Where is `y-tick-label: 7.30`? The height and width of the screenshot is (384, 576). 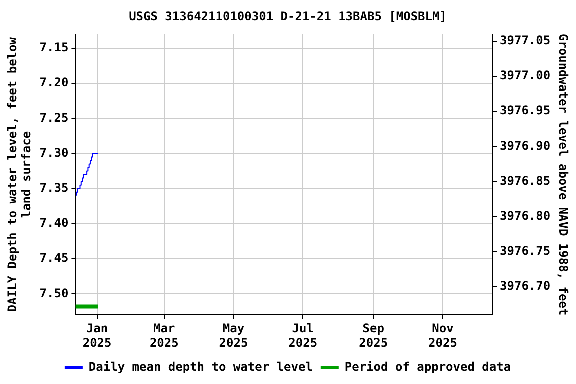 y-tick-label: 7.30 is located at coordinates (54, 153).